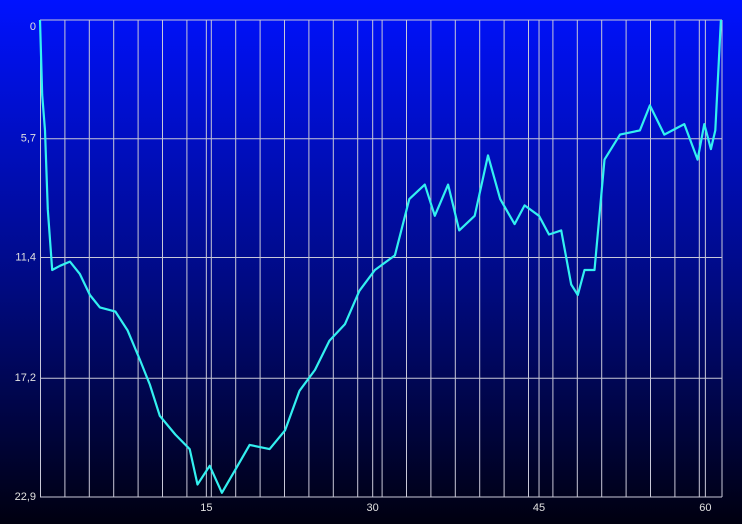 This screenshot has height=524, width=742. What do you see at coordinates (373, 508) in the screenshot?
I see `x-tick-label: 30` at bounding box center [373, 508].